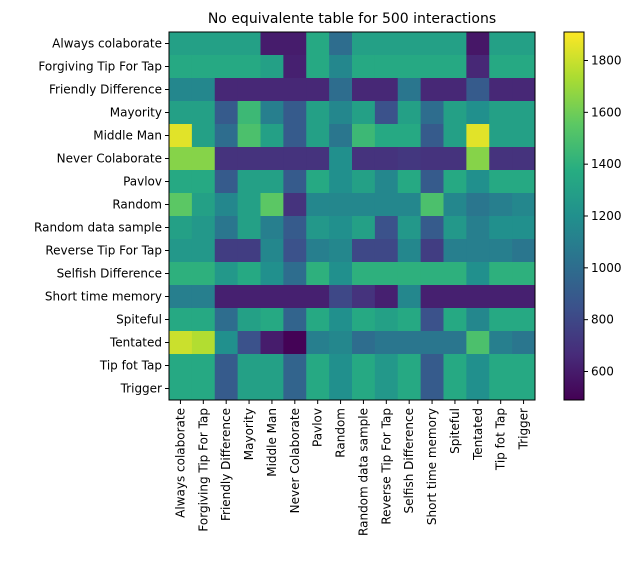  What do you see at coordinates (109, 159) in the screenshot?
I see `y-tick-label: Never Colaborate` at bounding box center [109, 159].